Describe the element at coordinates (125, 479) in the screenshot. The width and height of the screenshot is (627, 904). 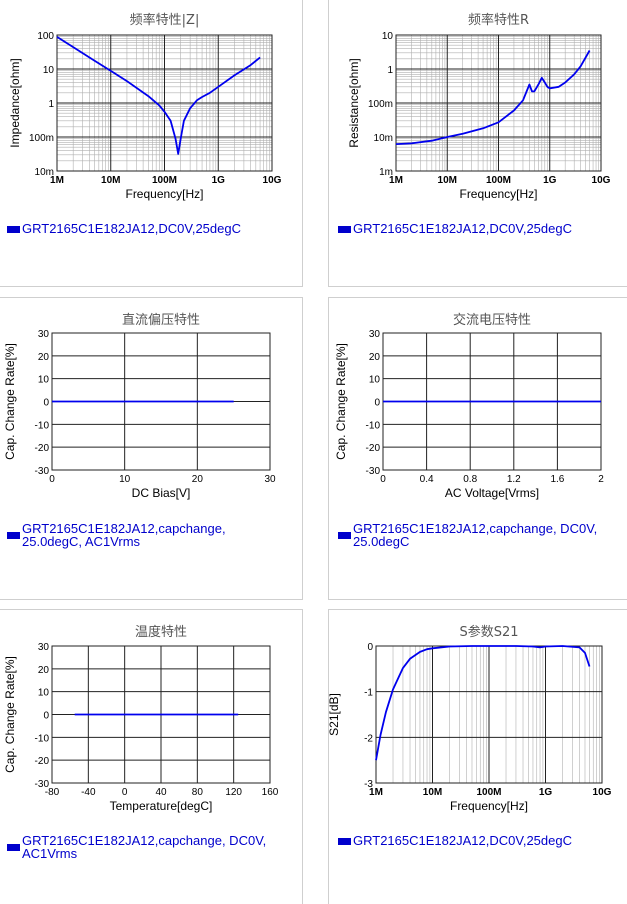
I see `x-tick-label: 10` at that location.